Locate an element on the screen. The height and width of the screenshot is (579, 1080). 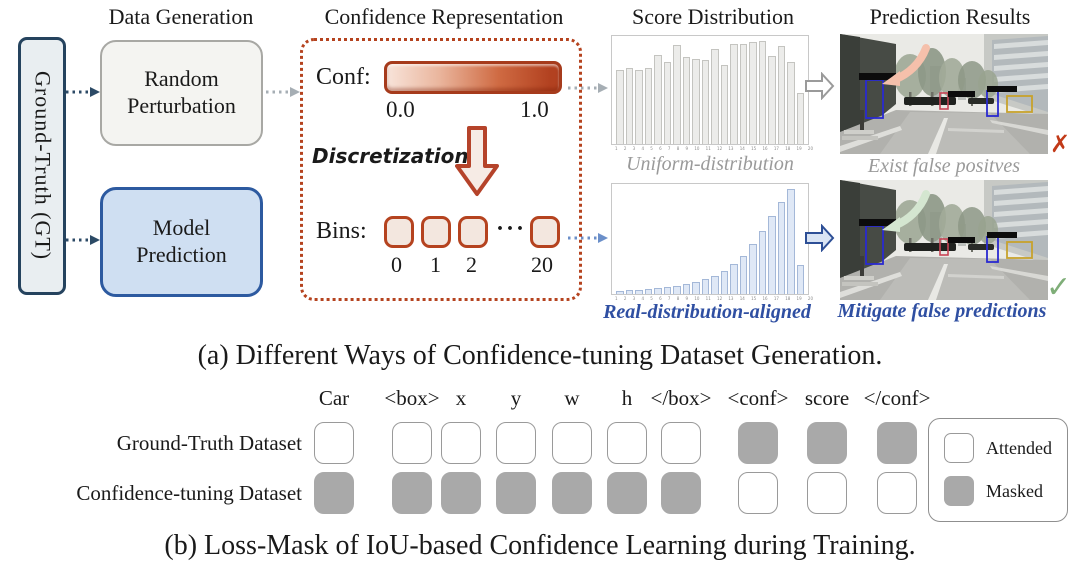
street-photo-mitigated is located at coordinates (944, 240).